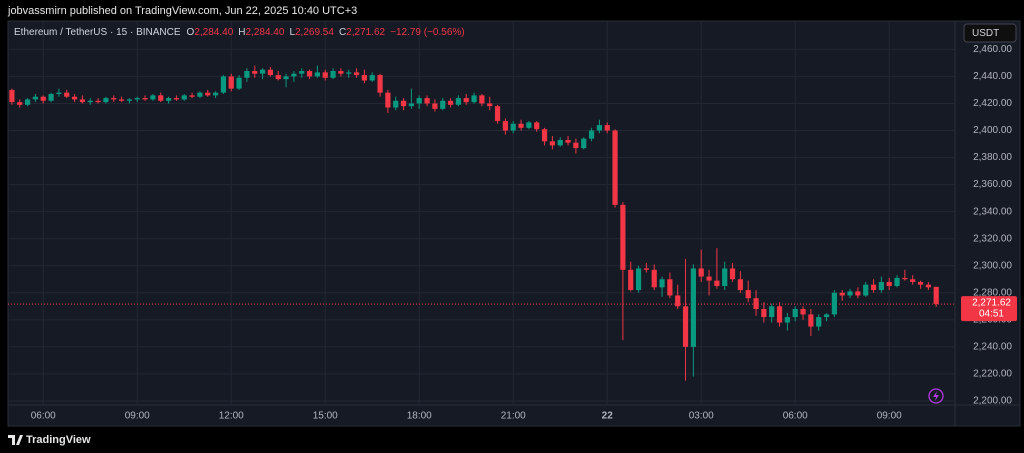 Image resolution: width=1024 pixels, height=453 pixels. Describe the element at coordinates (419, 416) in the screenshot. I see `x-tick-label: 18:00` at that location.